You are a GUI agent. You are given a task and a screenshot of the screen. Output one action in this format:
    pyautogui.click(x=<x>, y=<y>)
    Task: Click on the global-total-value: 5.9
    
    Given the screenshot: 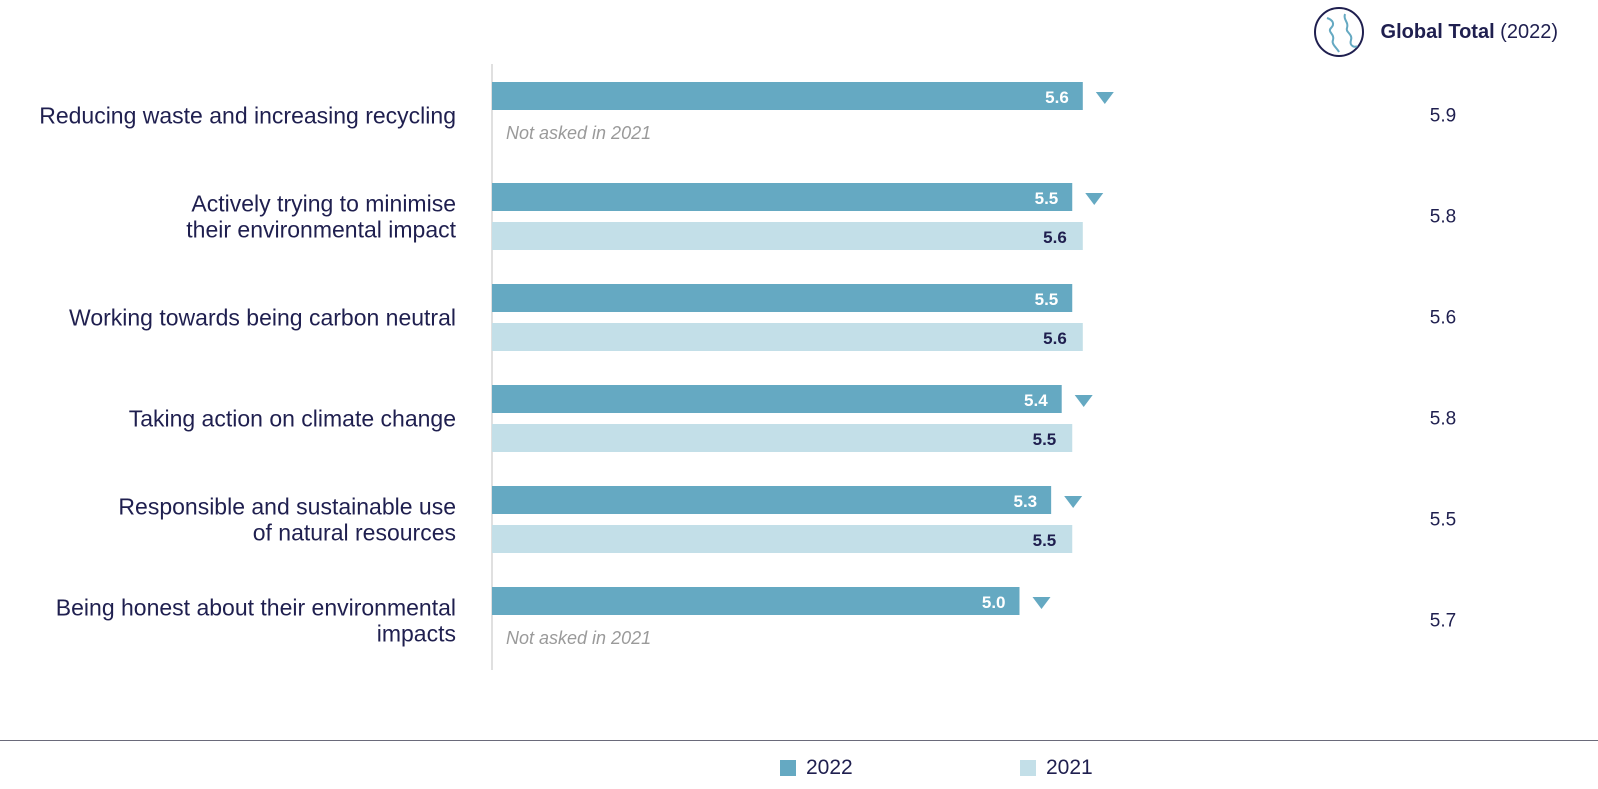 What is the action you would take?
    pyautogui.click(x=1443, y=116)
    